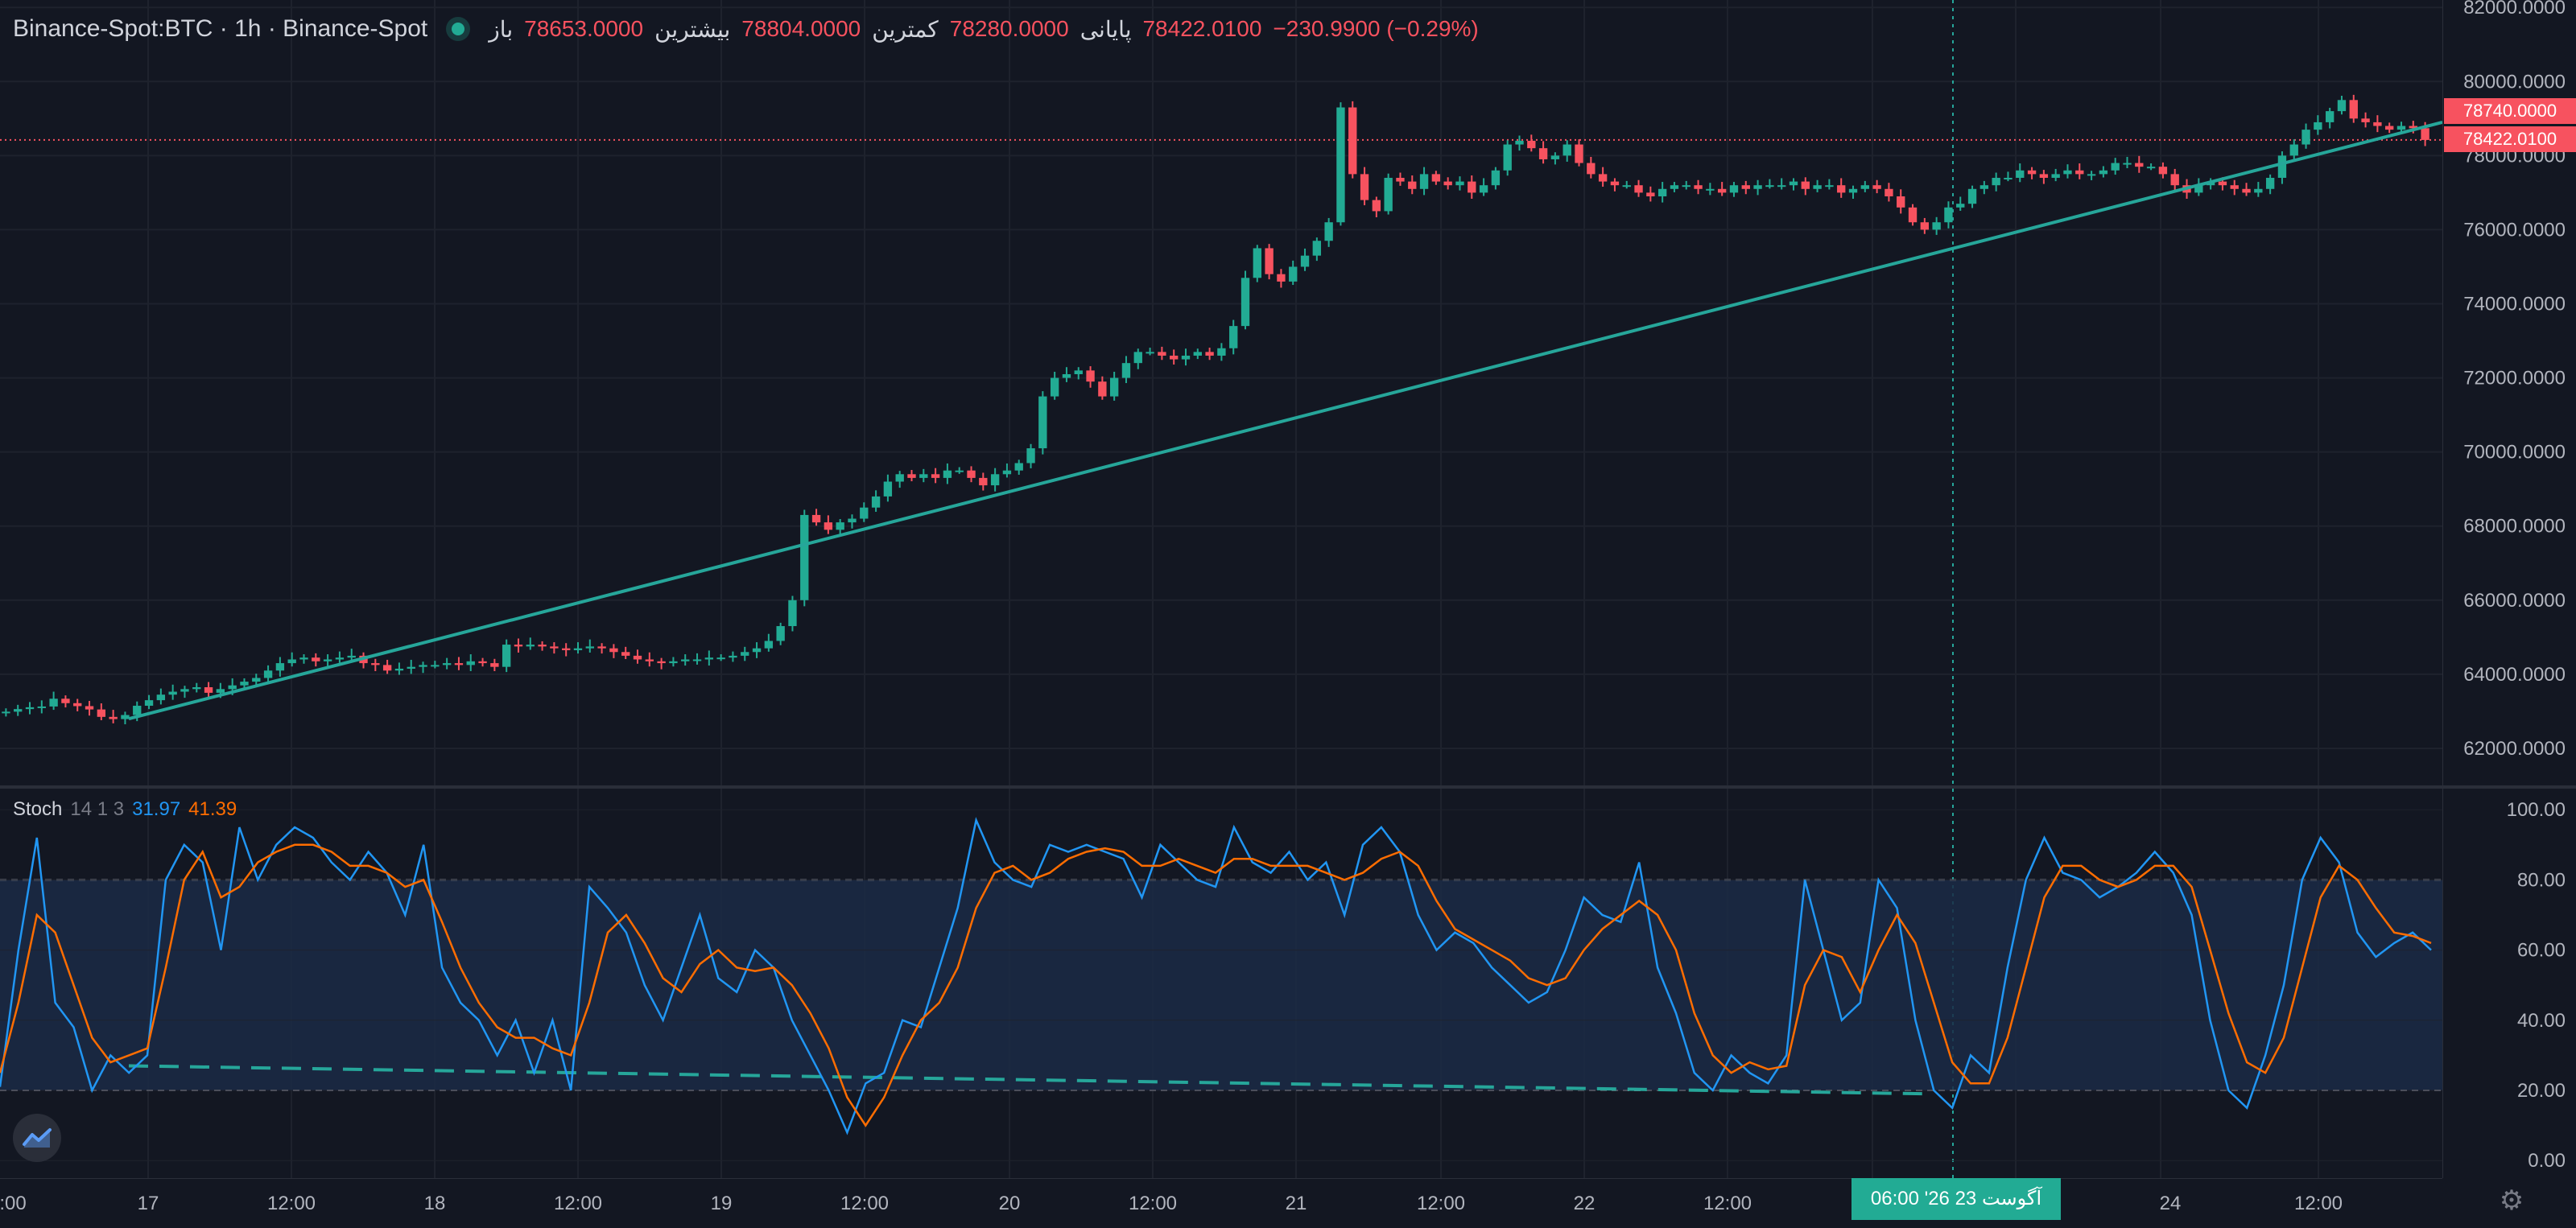 This screenshot has width=2576, height=1228. I want to click on stochastic-axis: 100.00 80.00 60.00 40.00 20.00 0.00, so click(2509, 983).